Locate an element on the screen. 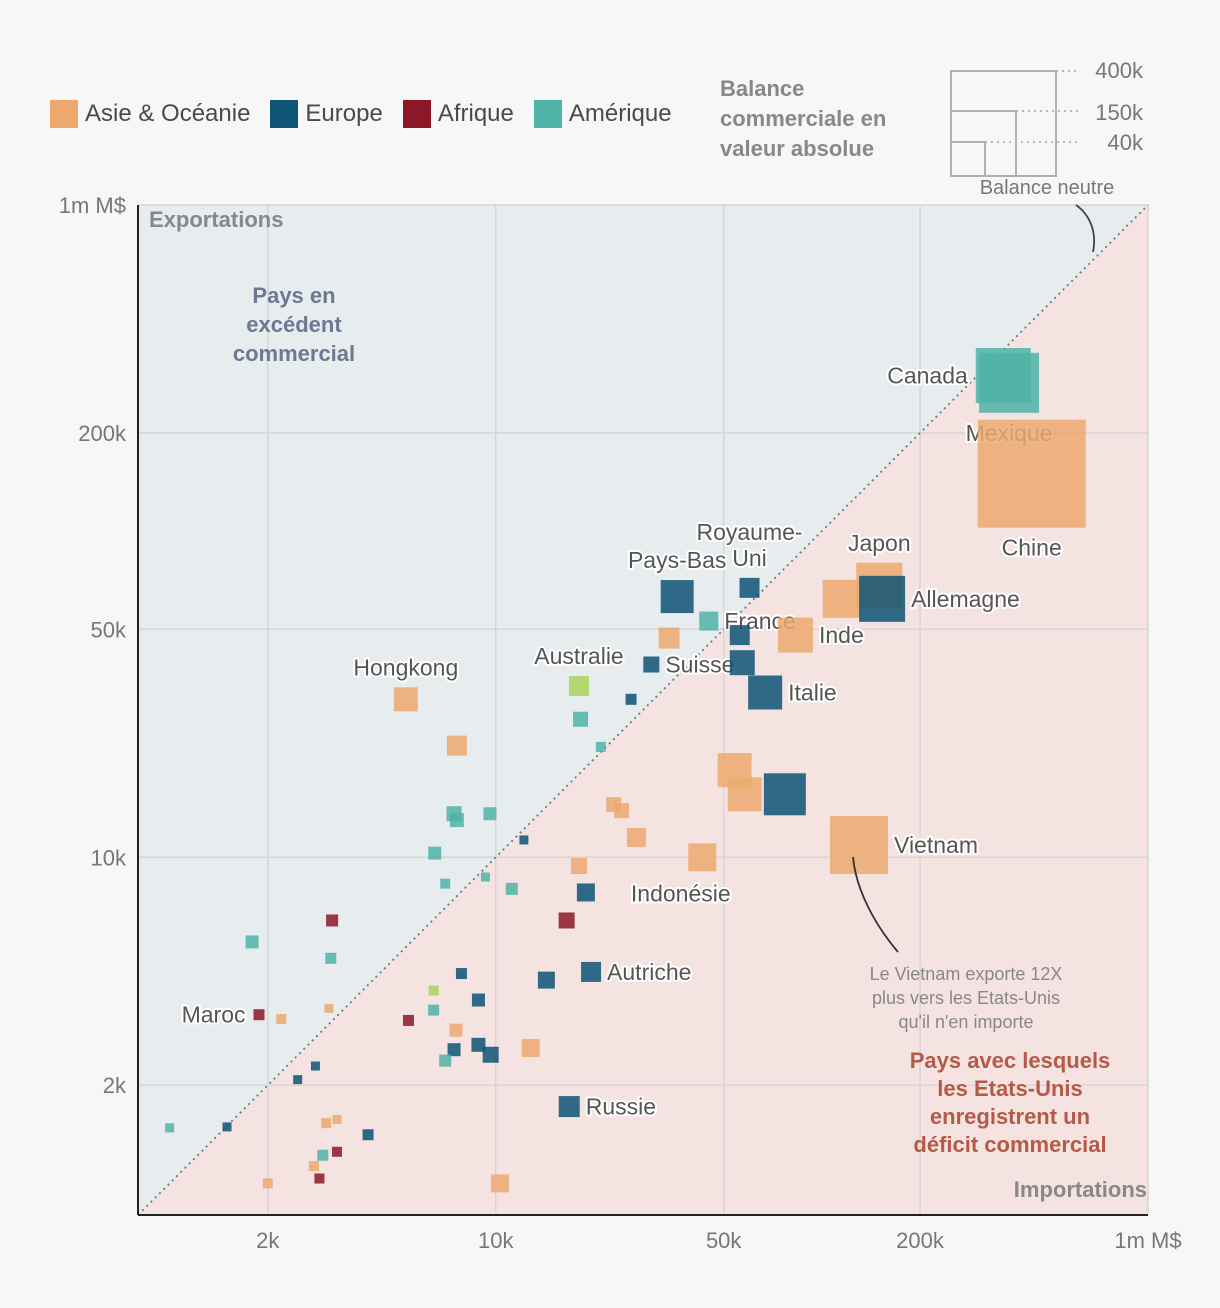  size-legend-value: 400k is located at coordinates (1119, 70).